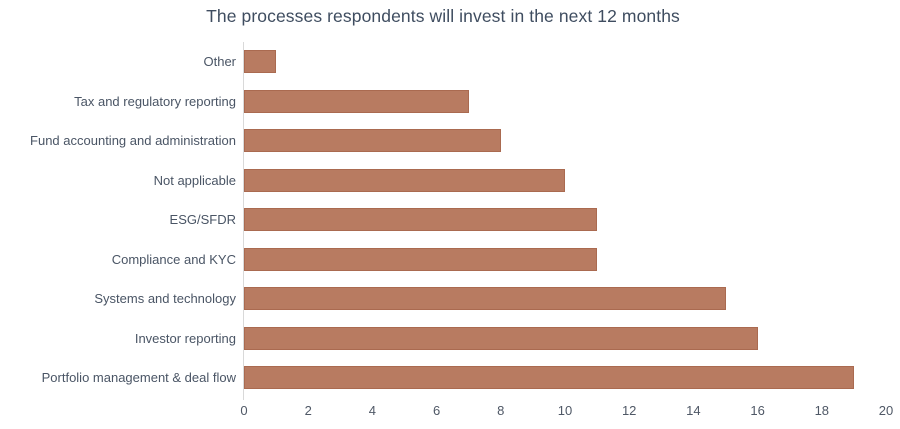  I want to click on x-tick-label: 12, so click(629, 410).